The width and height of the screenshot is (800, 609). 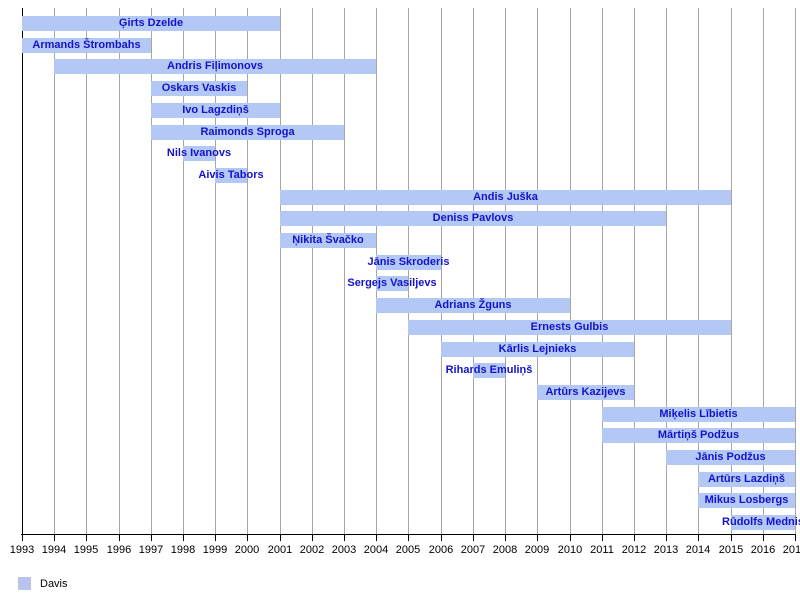 I want to click on axis-tick-label: 2010, so click(x=570, y=550).